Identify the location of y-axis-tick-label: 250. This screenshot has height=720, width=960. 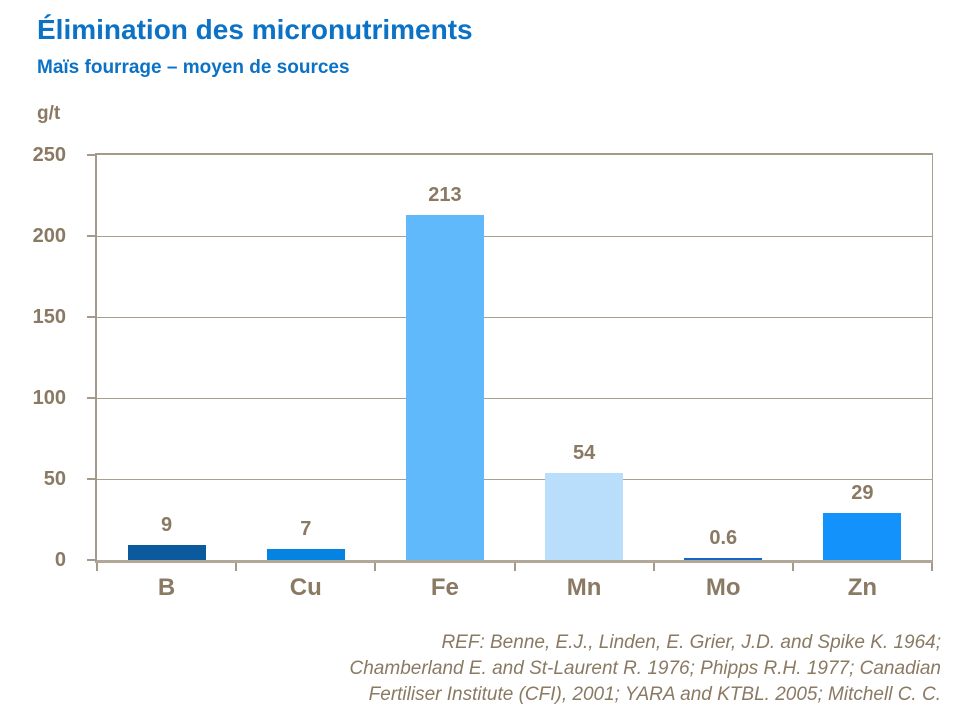
(49, 155).